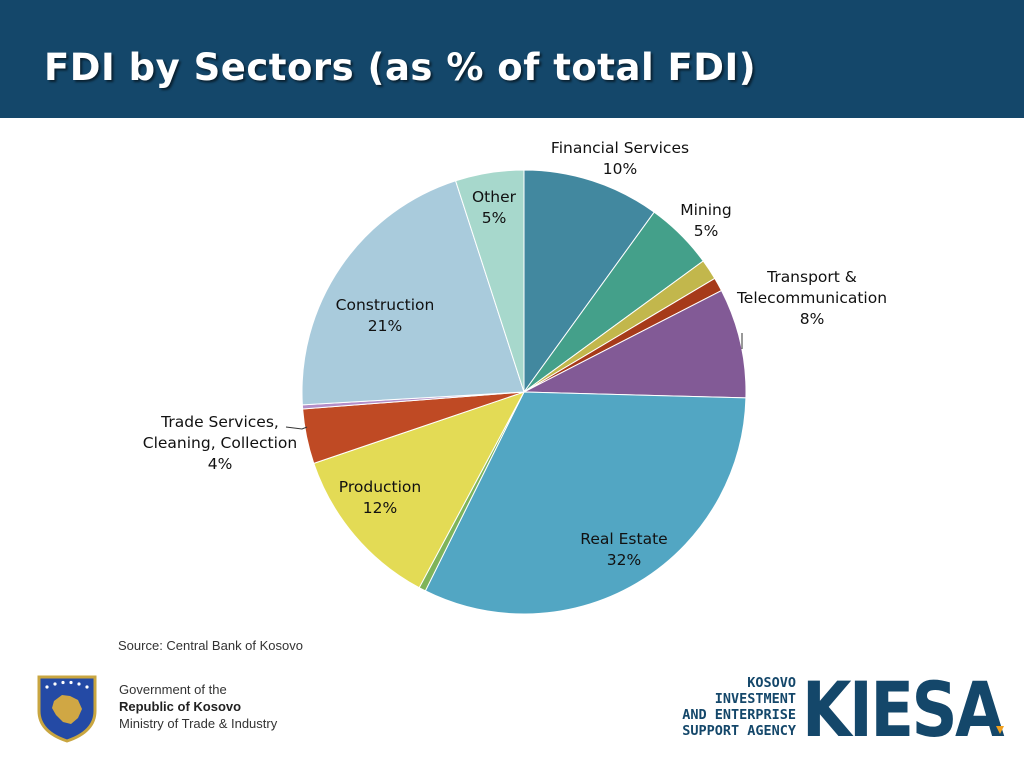 This screenshot has height=768, width=1024. Describe the element at coordinates (771, 683) in the screenshot. I see `kiesa-line-1: KOSOVO` at that location.